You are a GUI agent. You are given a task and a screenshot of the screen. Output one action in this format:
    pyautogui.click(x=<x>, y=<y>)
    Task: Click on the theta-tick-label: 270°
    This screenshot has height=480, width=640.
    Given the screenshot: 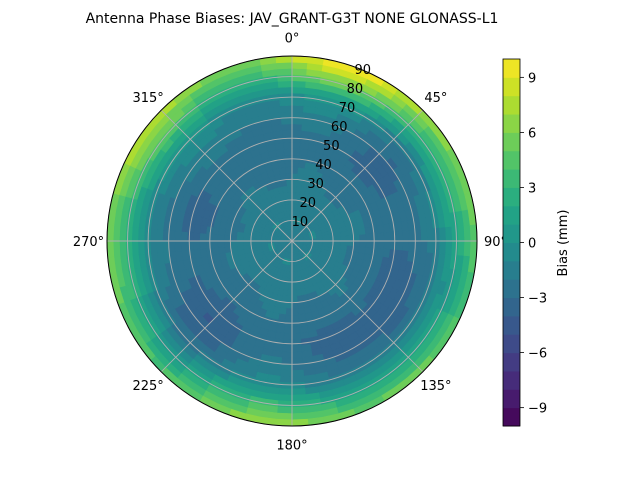 What is the action you would take?
    pyautogui.click(x=88, y=242)
    